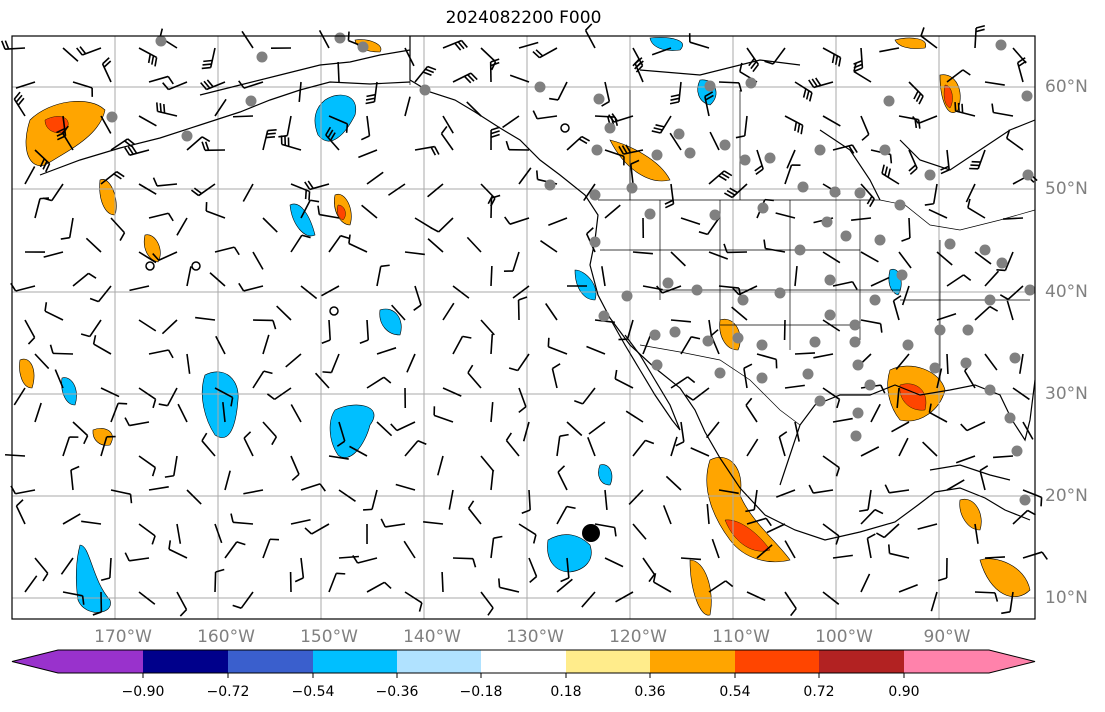 The width and height of the screenshot is (1105, 712). Describe the element at coordinates (35, 661) in the screenshot. I see `colorbar-extend-min` at that location.